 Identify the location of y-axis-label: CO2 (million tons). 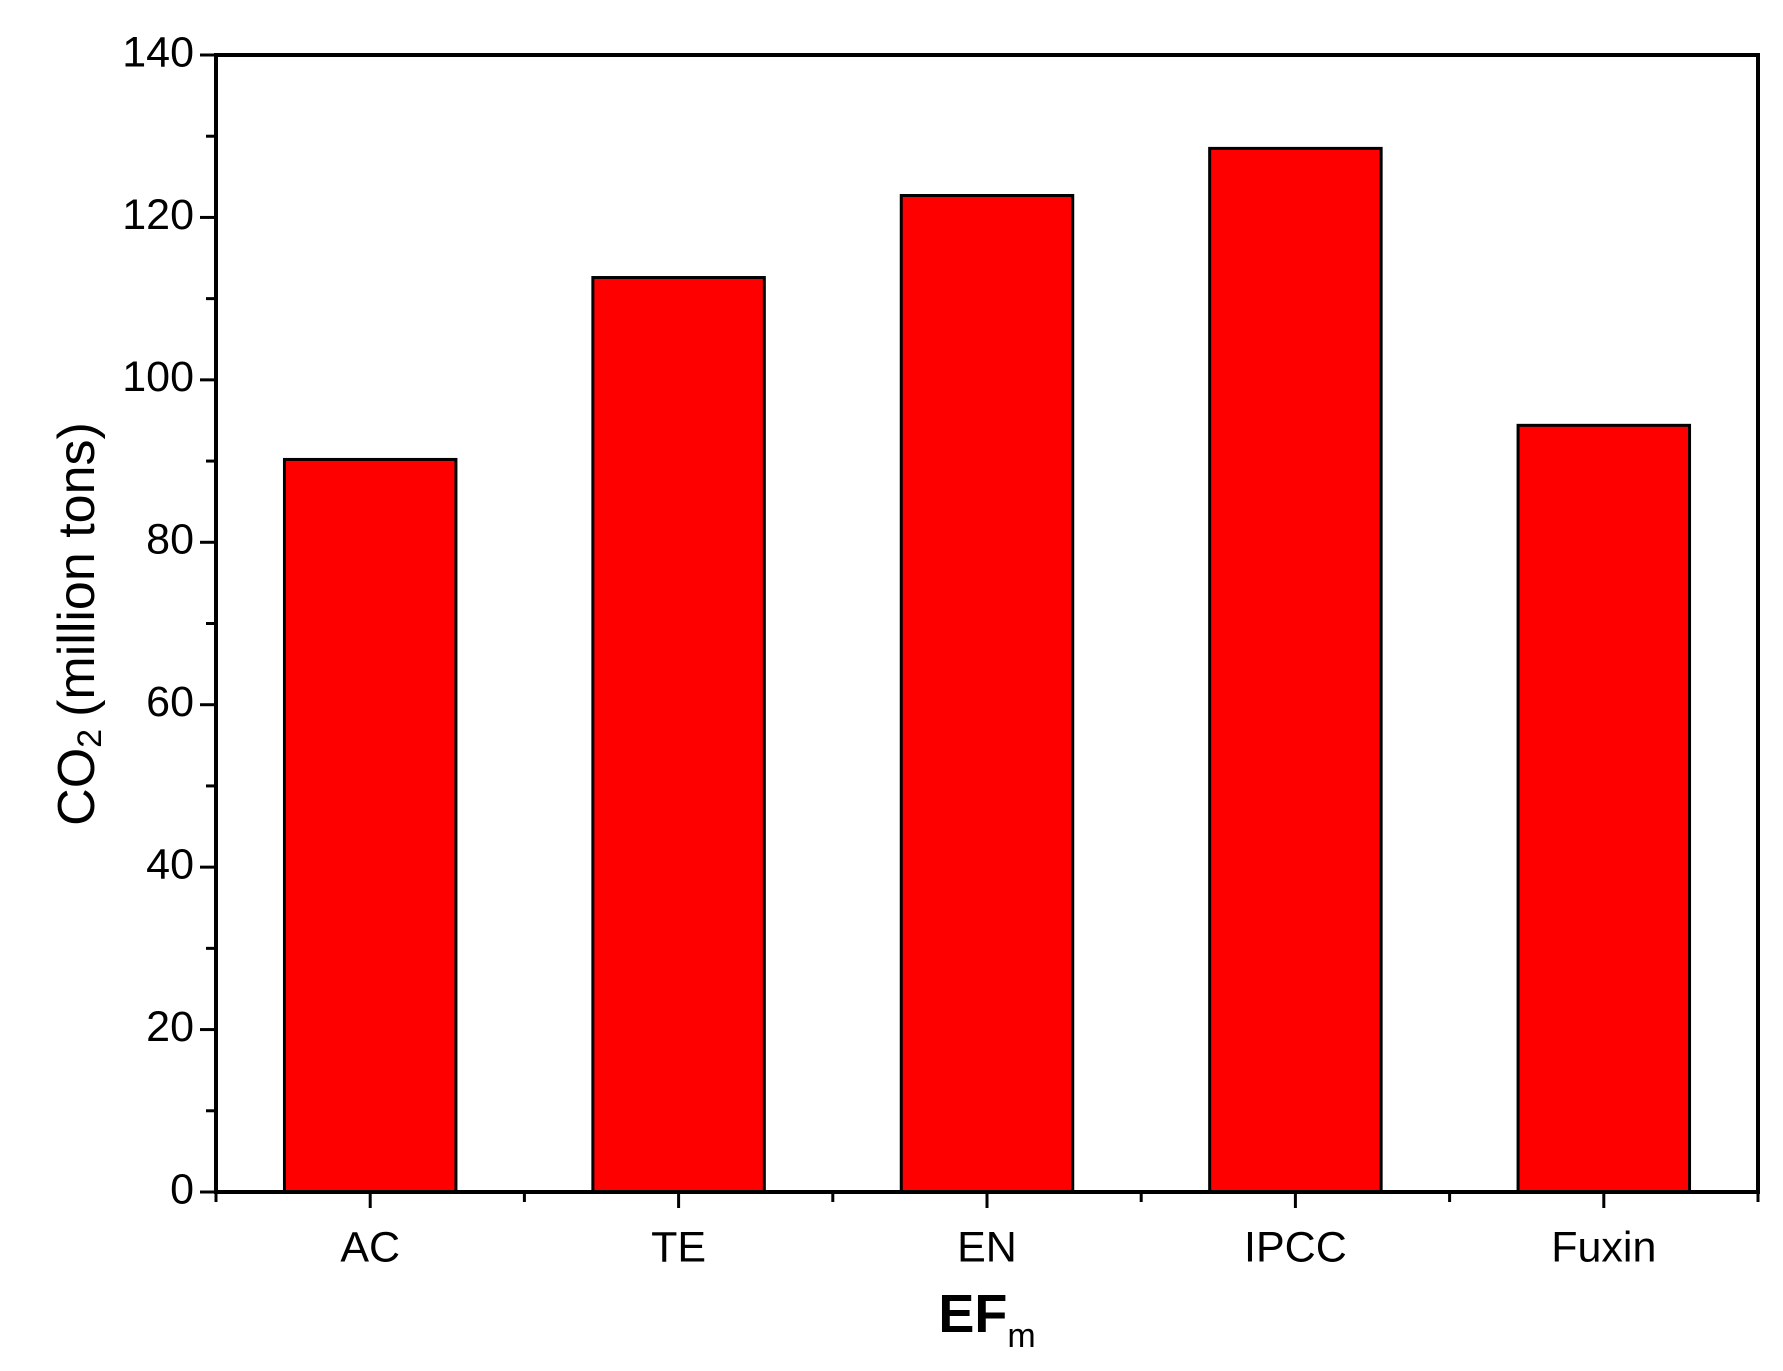
(78, 624).